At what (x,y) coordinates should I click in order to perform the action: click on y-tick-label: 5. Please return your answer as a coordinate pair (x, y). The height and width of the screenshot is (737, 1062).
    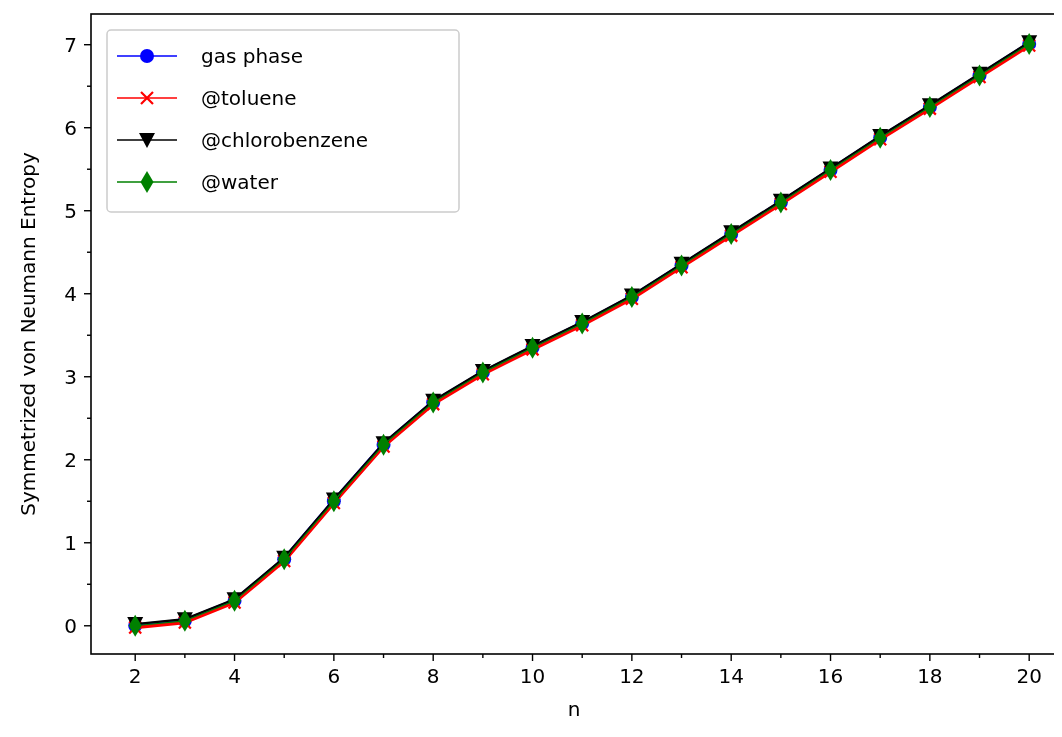
    Looking at the image, I should click on (70, 210).